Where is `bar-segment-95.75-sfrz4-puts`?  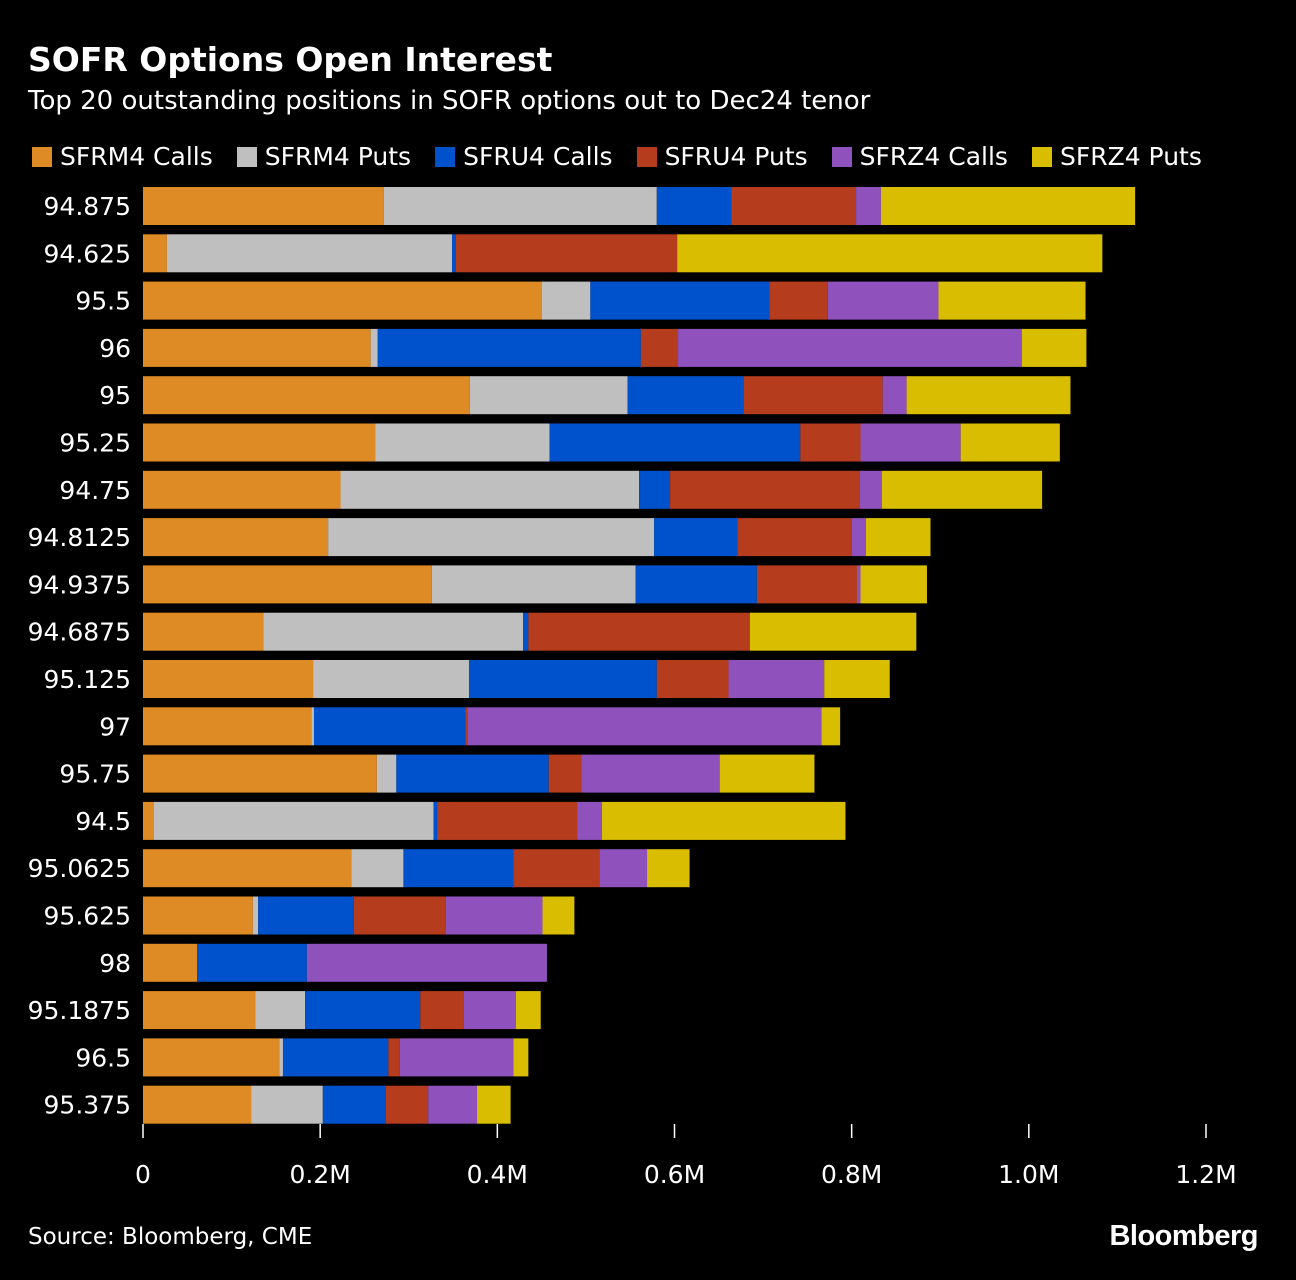 bar-segment-95.75-sfrz4-puts is located at coordinates (767, 773).